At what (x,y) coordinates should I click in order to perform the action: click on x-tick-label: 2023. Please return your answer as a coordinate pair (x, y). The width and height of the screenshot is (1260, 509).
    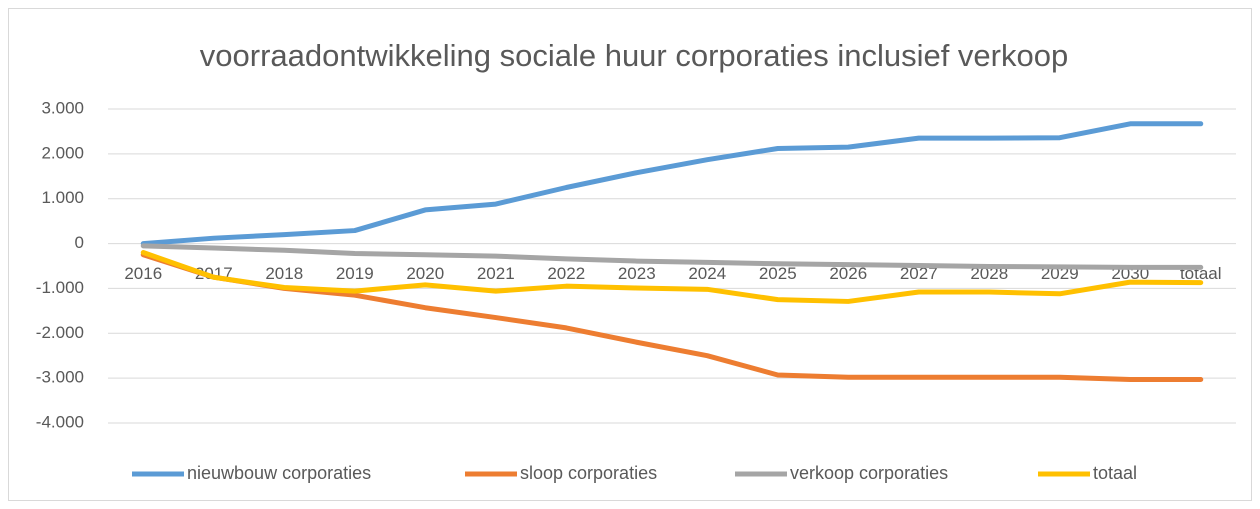
    Looking at the image, I should click on (637, 273).